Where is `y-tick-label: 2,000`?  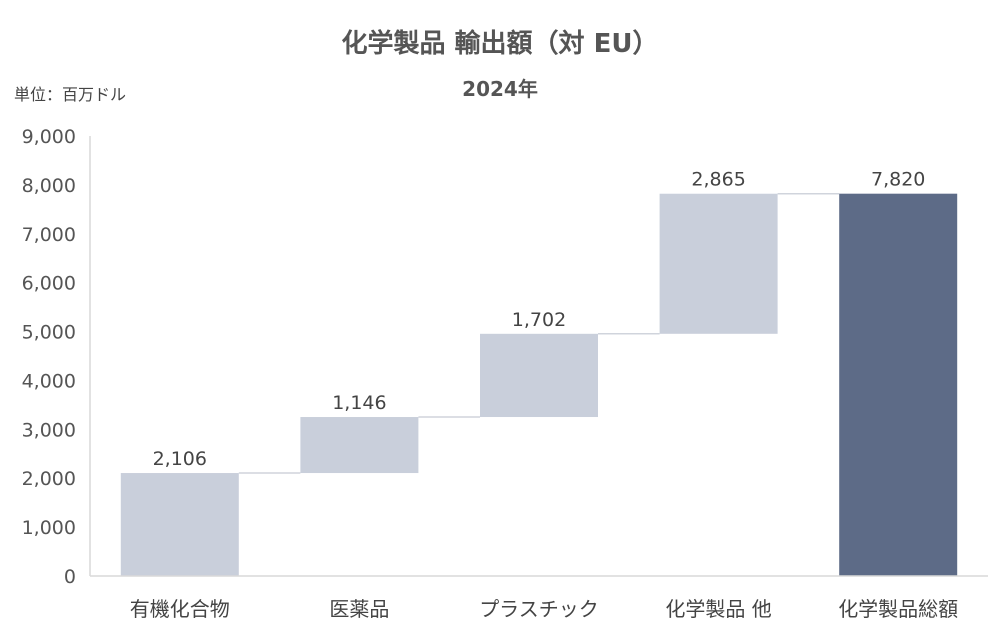
y-tick-label: 2,000 is located at coordinates (49, 479).